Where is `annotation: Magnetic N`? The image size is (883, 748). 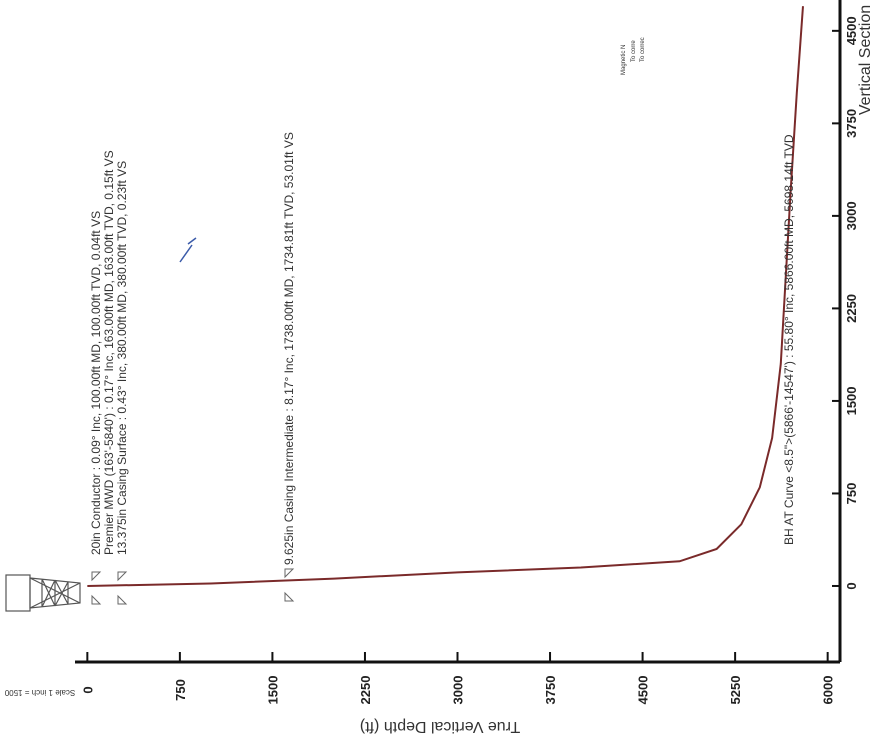
annotation: Magnetic N is located at coordinates (624, 60).